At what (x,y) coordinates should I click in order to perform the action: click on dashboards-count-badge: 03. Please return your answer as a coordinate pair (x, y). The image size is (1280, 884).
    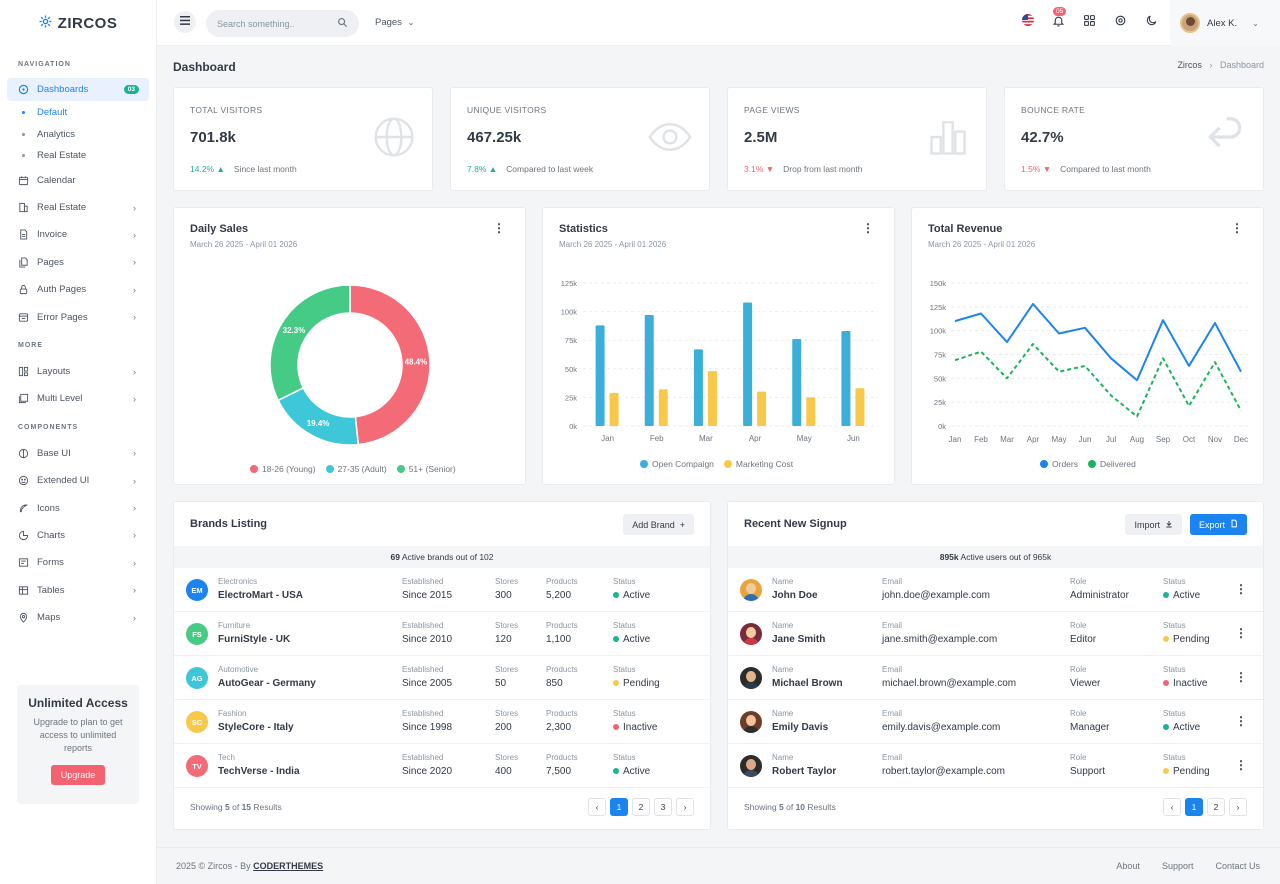
    Looking at the image, I should click on (131, 89).